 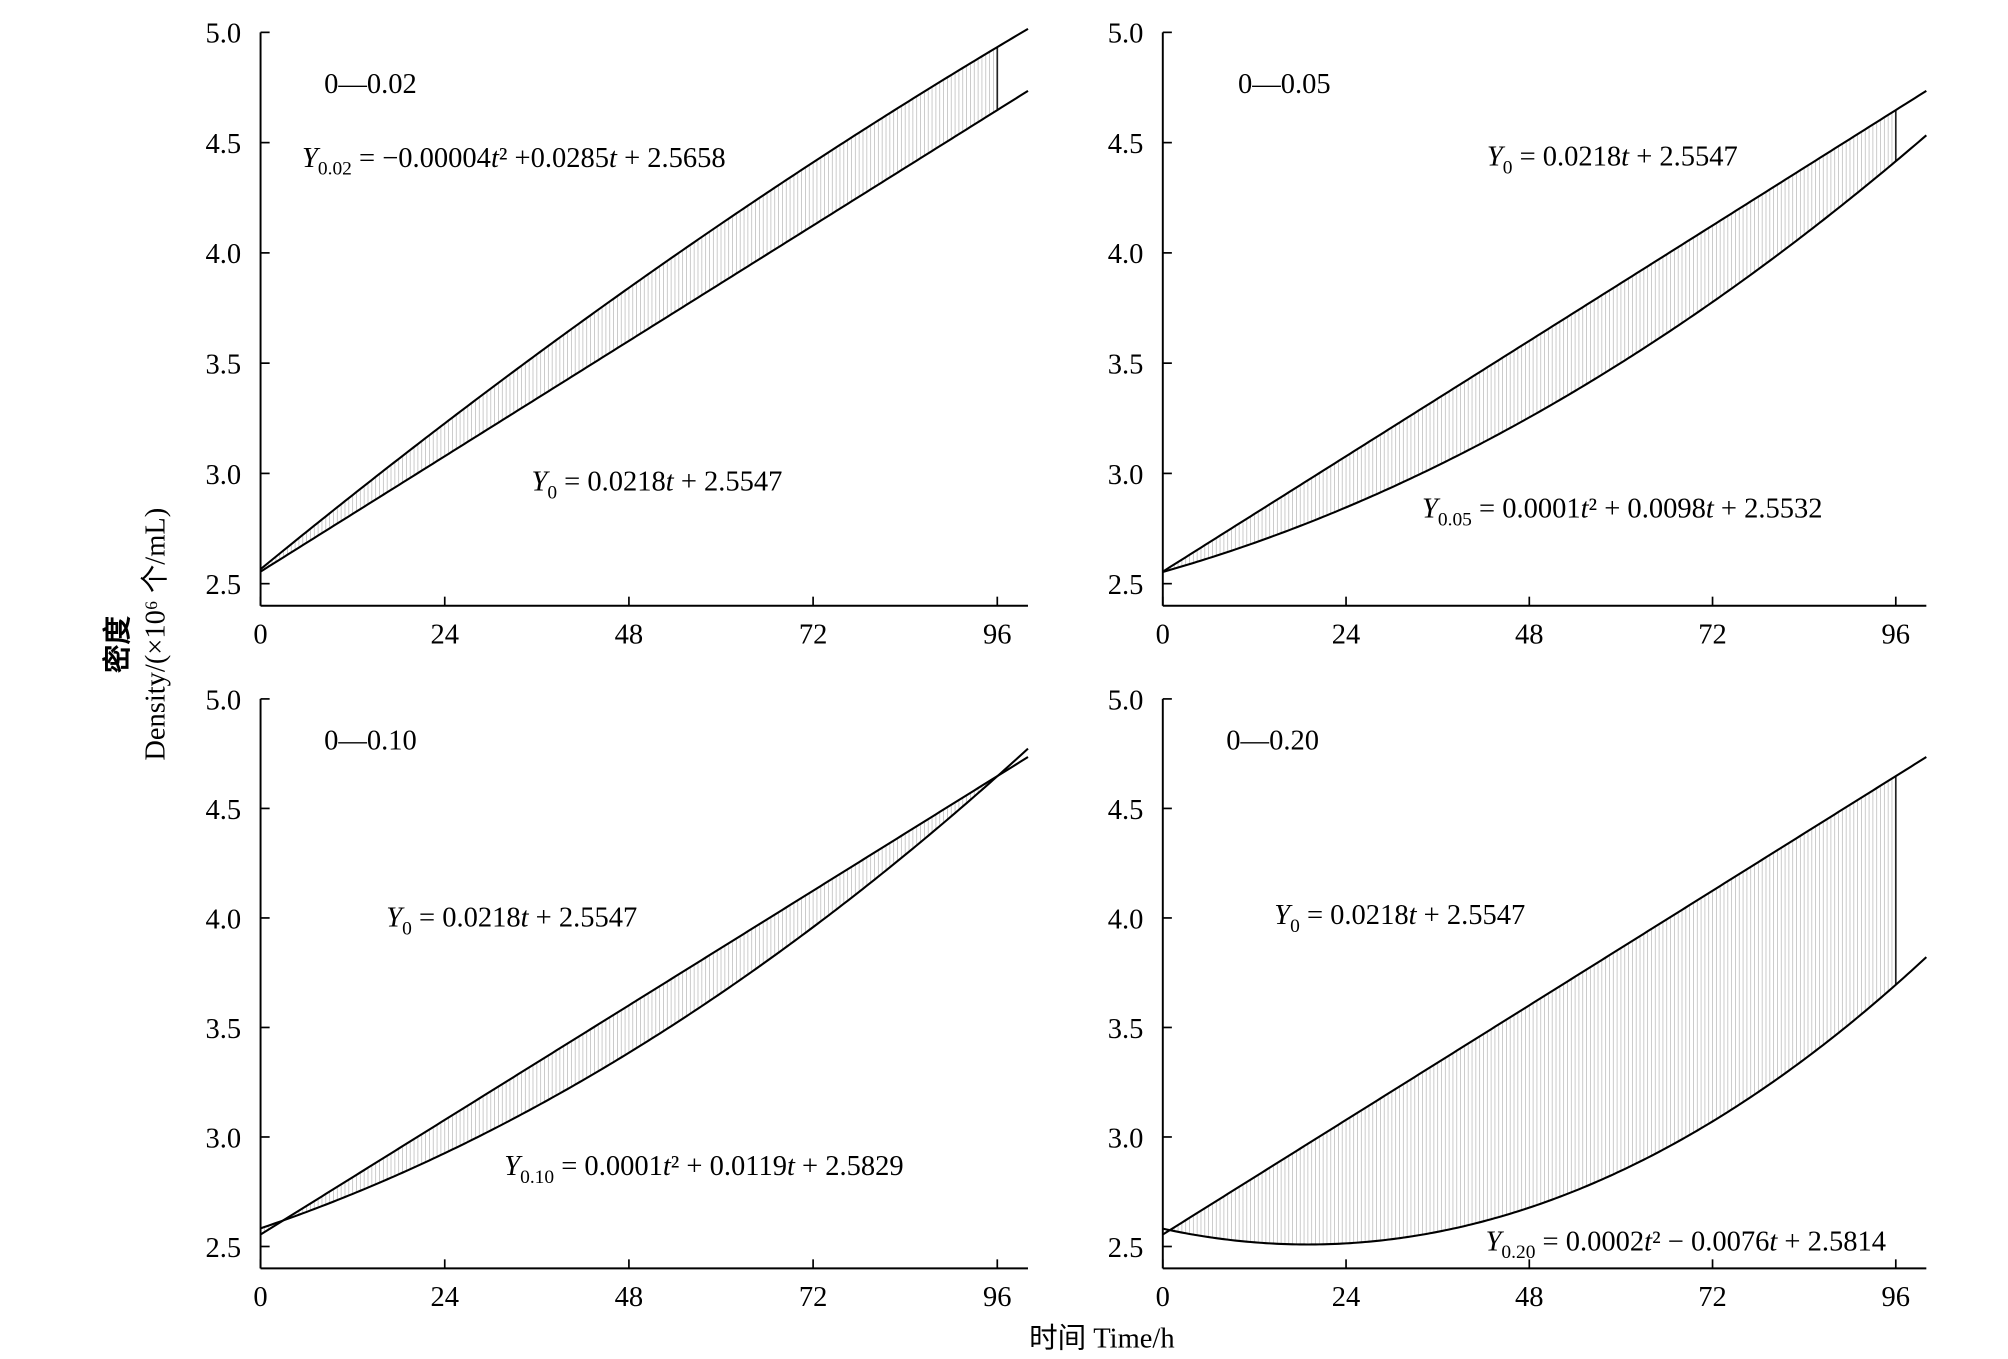 I want to click on treatment-equation: Y0.02 = −0.00004t² +0.0285t + 2.5658, so click(x=514, y=161).